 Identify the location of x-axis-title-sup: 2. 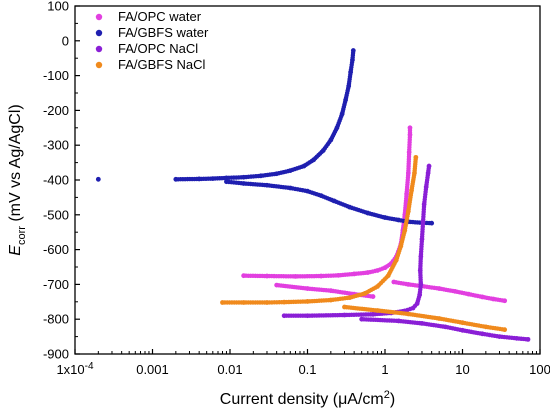
(387, 395).